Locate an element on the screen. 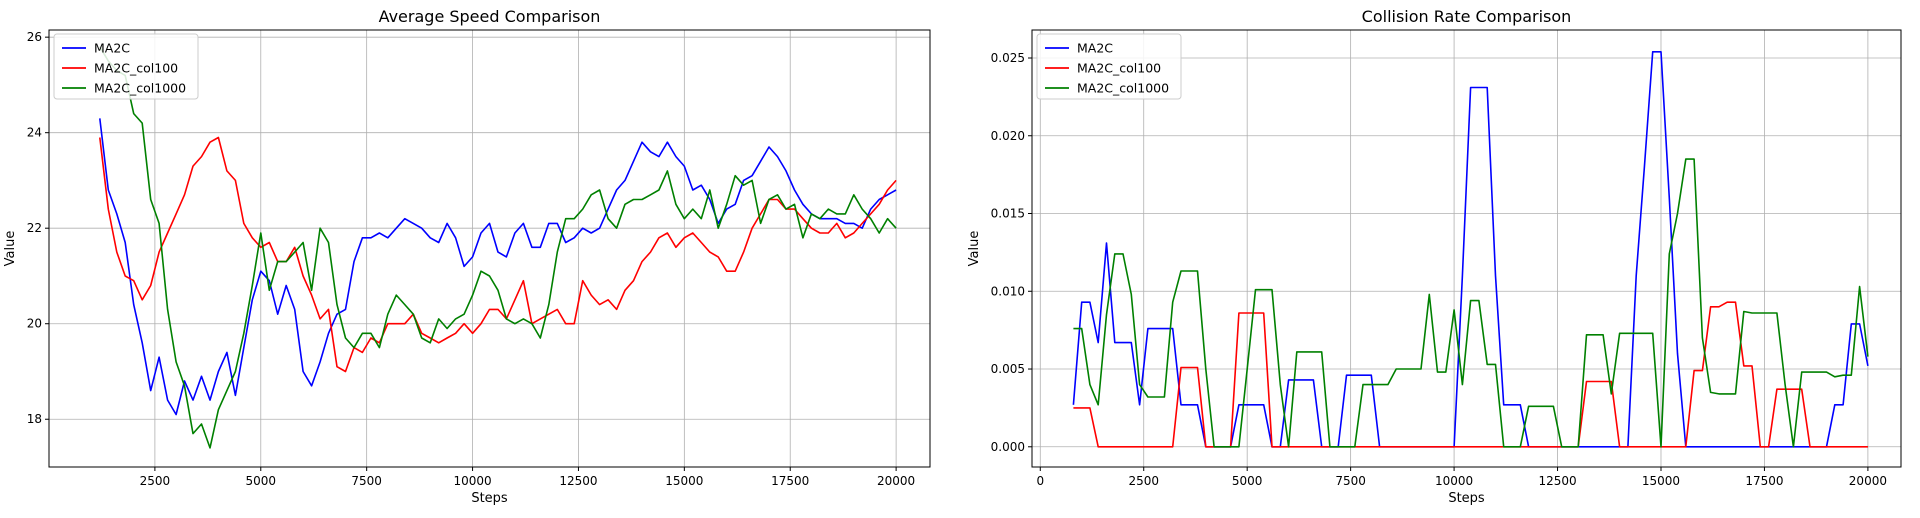 This screenshot has width=1920, height=518. y-tick-label: 0.020 is located at coordinates (1008, 136).